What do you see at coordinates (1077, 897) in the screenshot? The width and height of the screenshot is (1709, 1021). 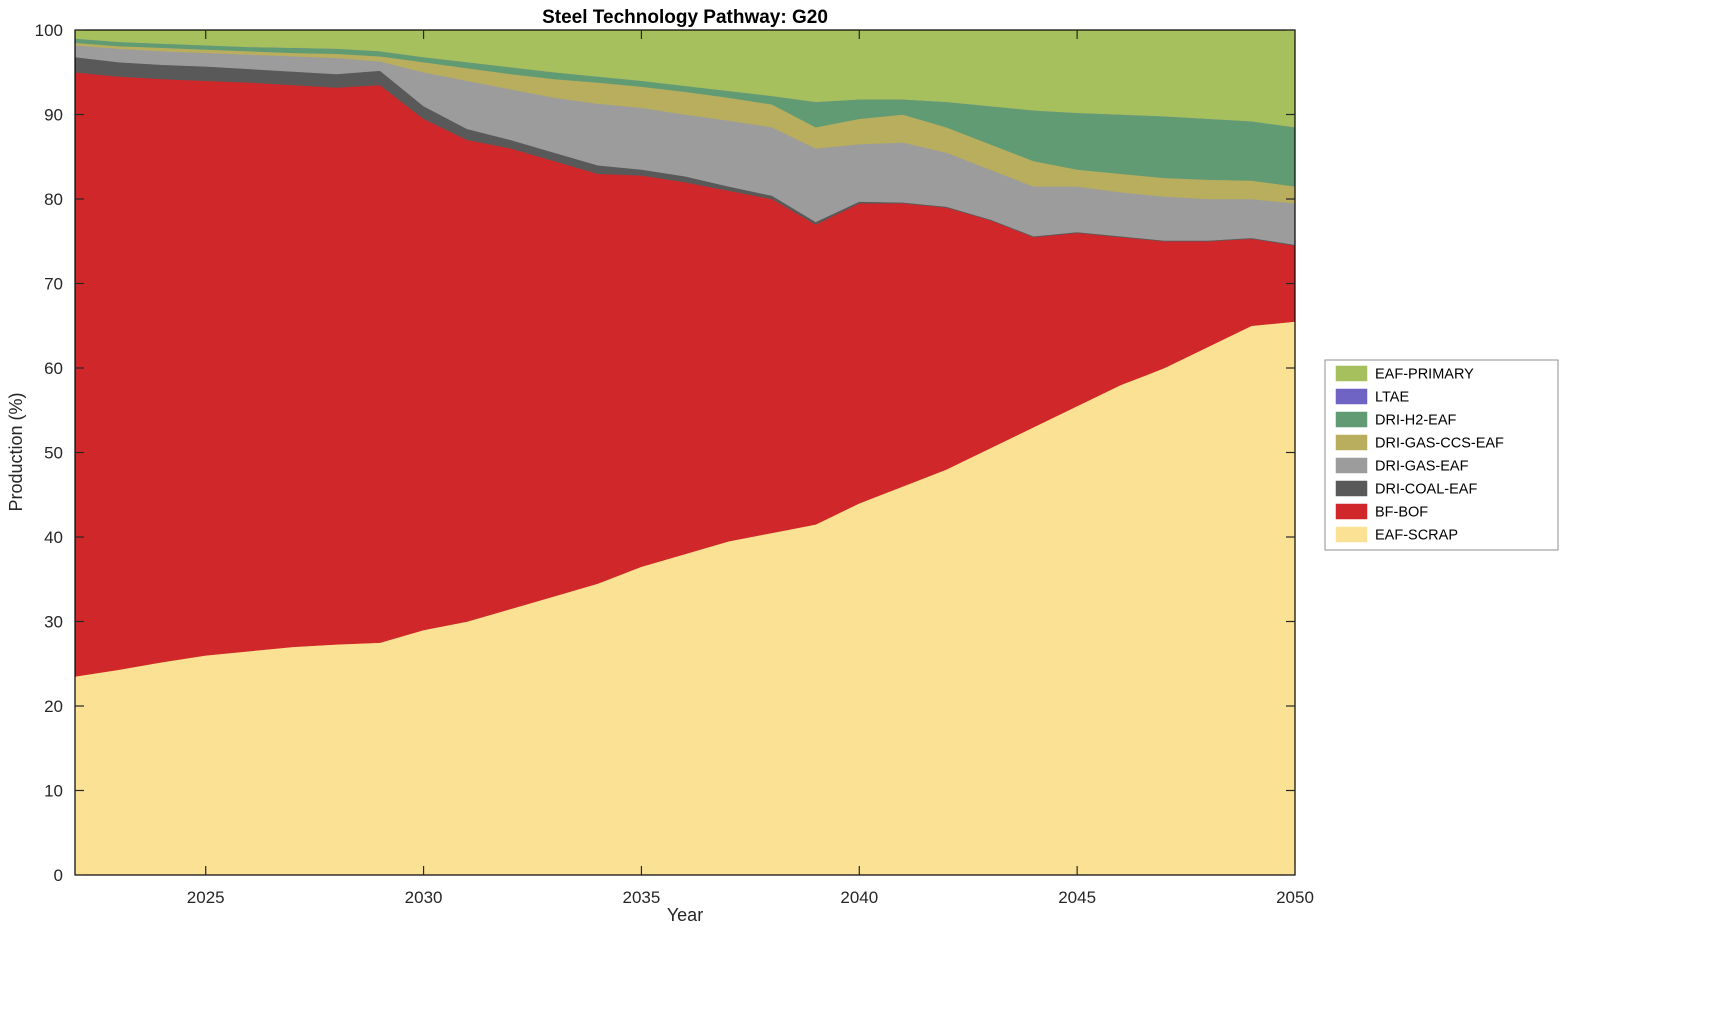 I see `x-tick-label: 2045` at bounding box center [1077, 897].